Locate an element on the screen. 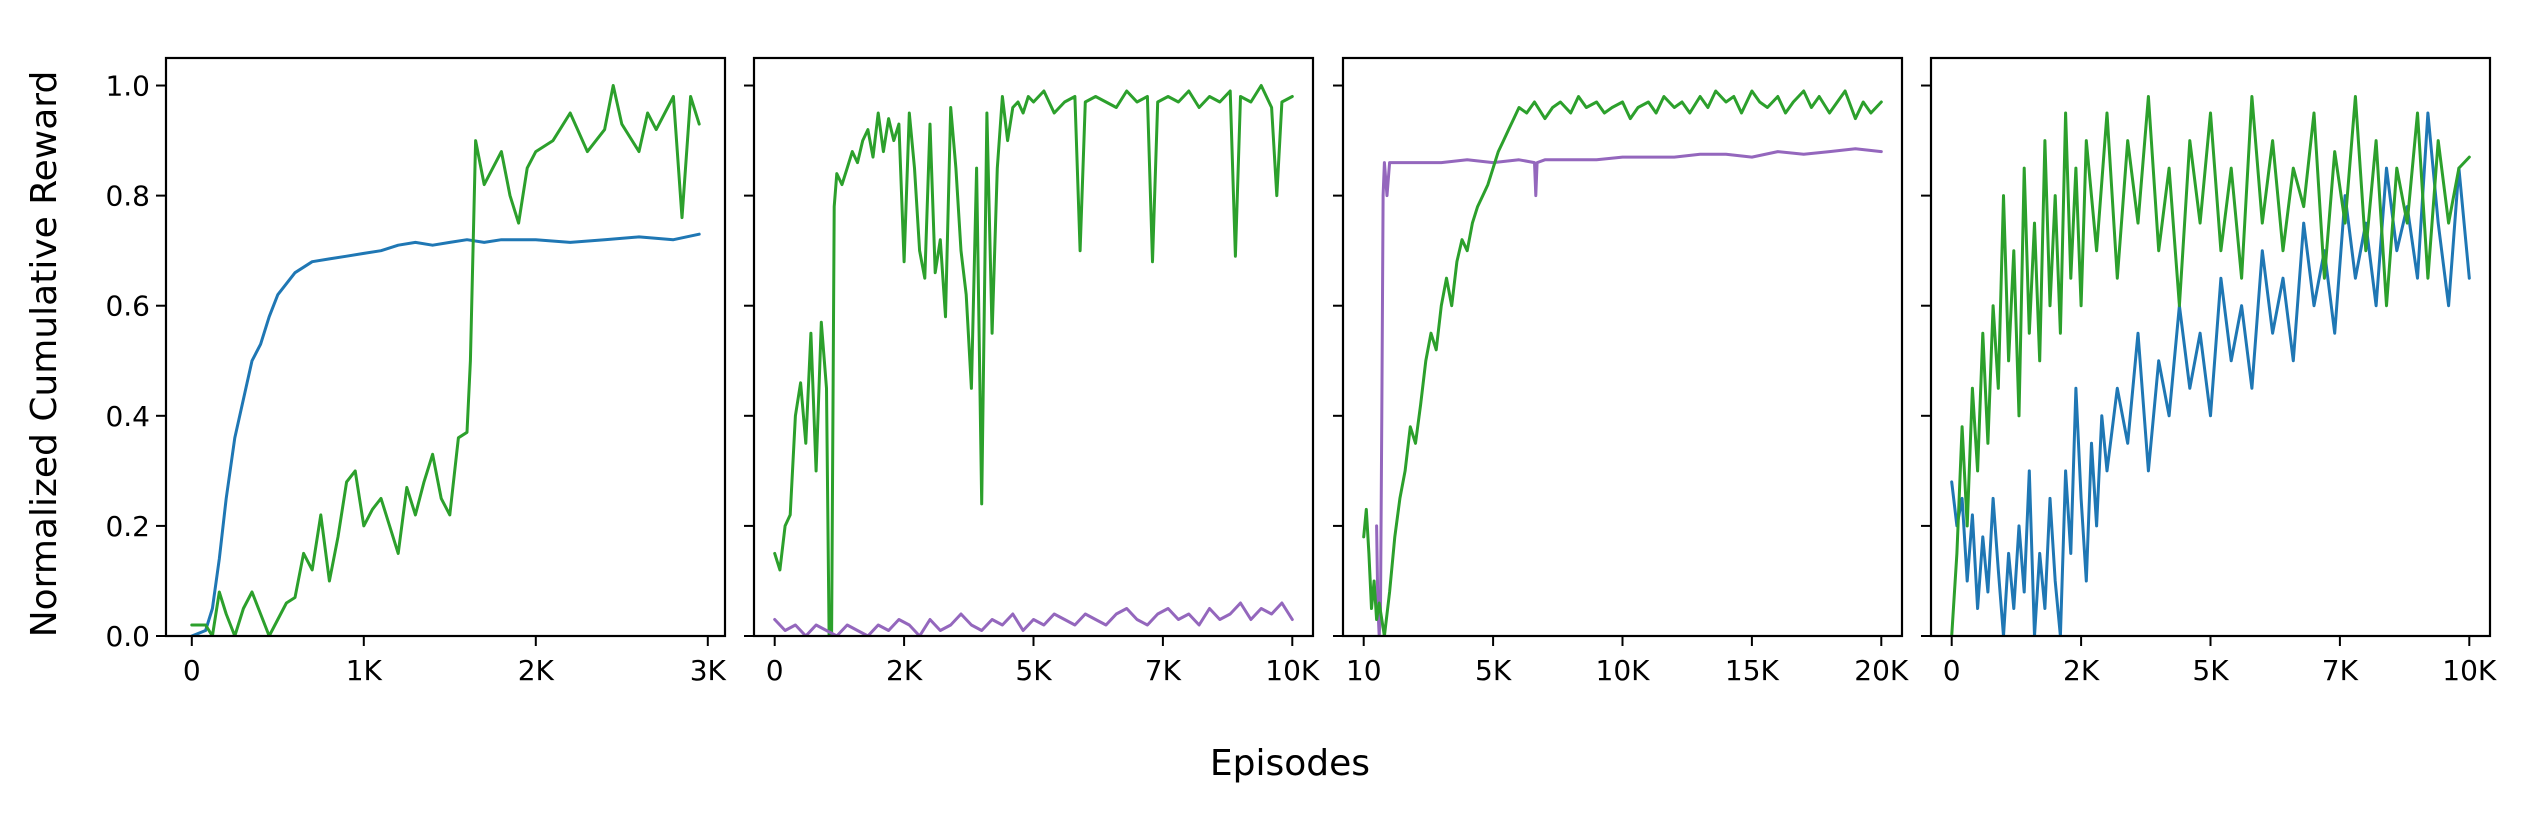  panel-1-series is located at coordinates (445, 360).